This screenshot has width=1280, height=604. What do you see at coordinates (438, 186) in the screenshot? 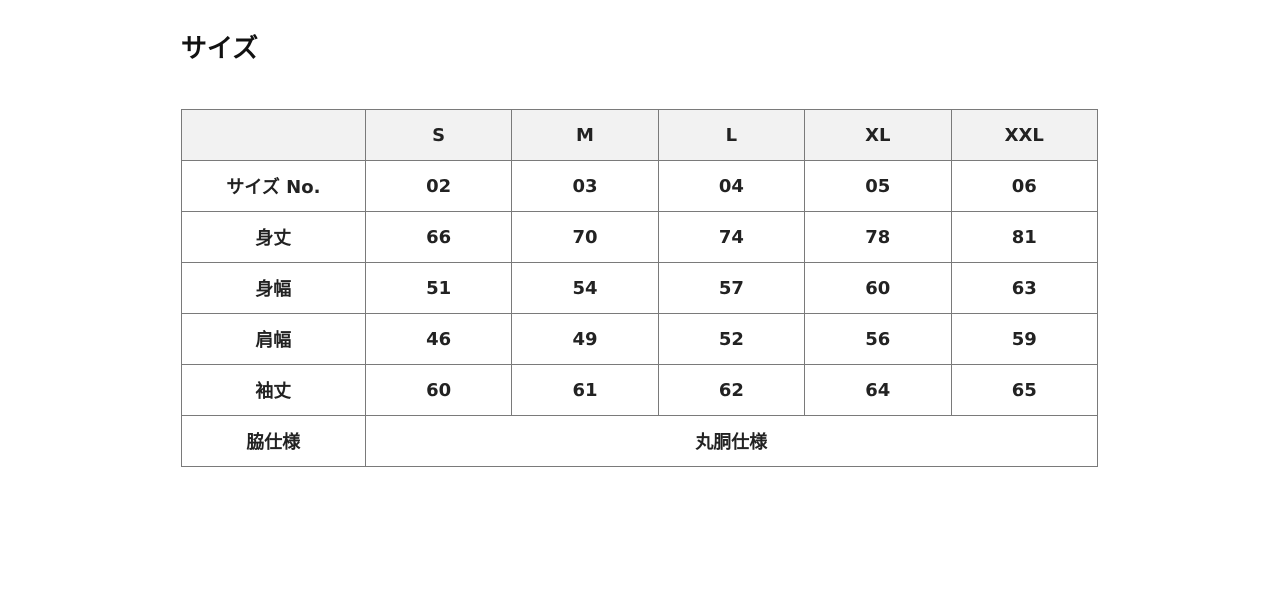
I see `table-cell: 02` at bounding box center [438, 186].